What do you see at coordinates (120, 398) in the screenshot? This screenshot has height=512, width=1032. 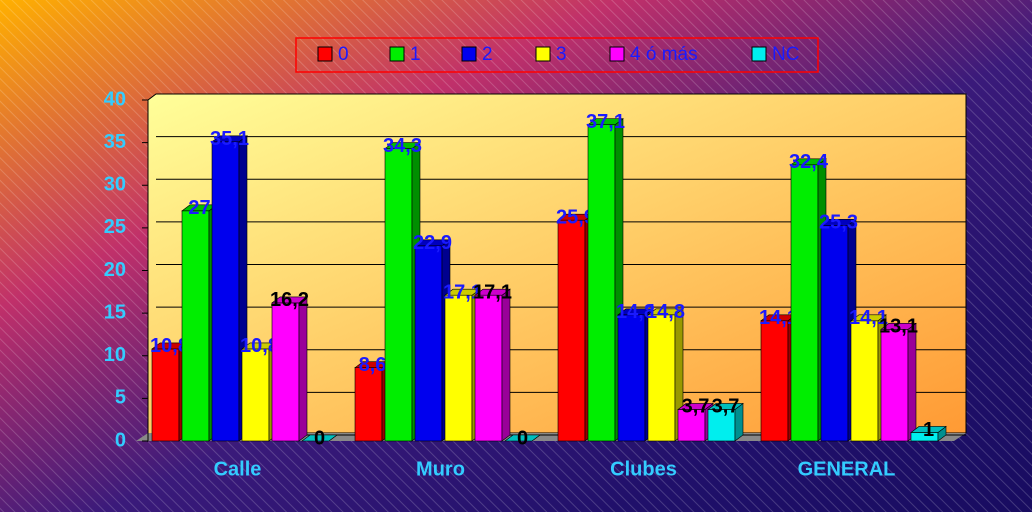 I see `y-tick-label: 5` at bounding box center [120, 398].